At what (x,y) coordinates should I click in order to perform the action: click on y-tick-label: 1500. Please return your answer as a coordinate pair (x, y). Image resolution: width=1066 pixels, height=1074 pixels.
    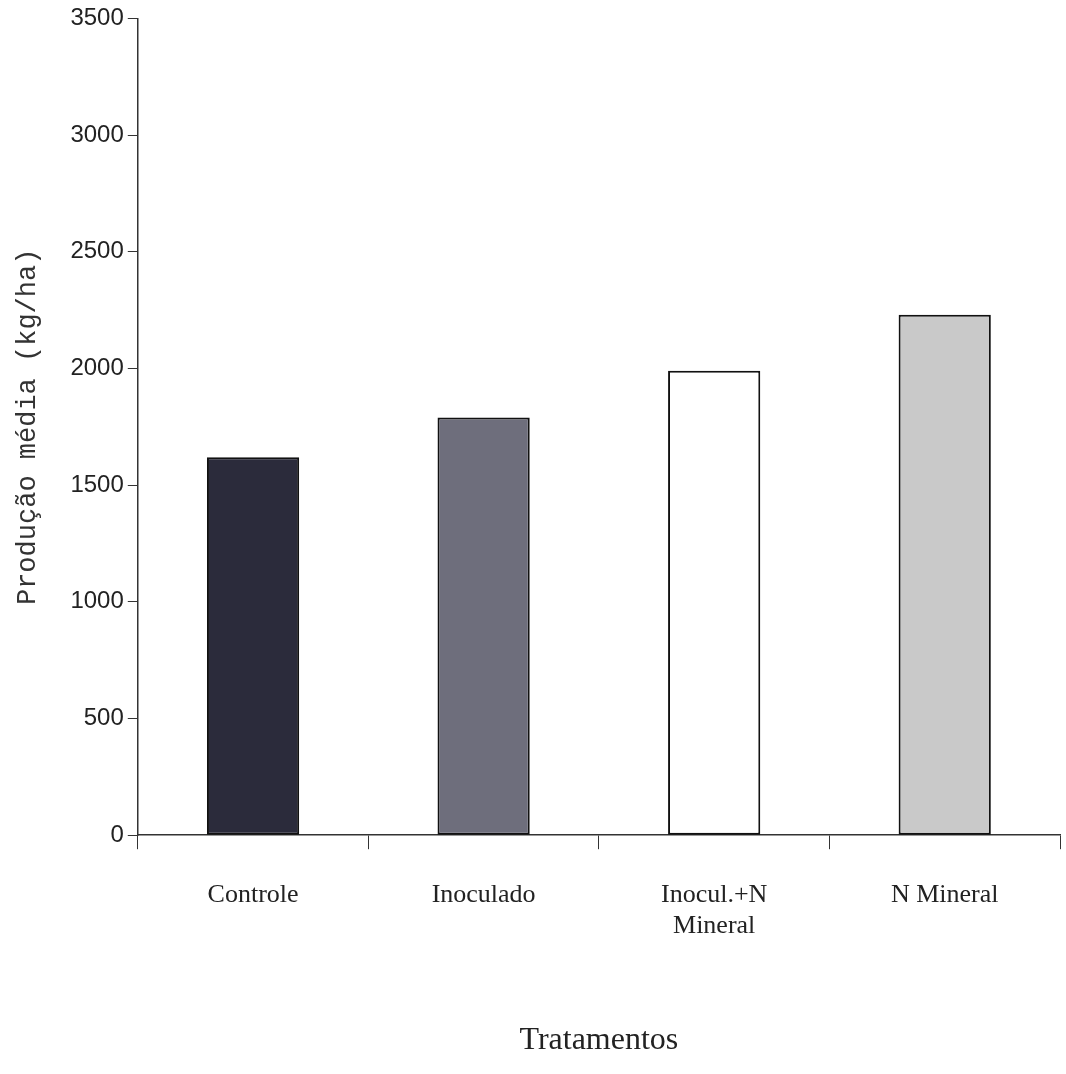
    Looking at the image, I should click on (97, 483).